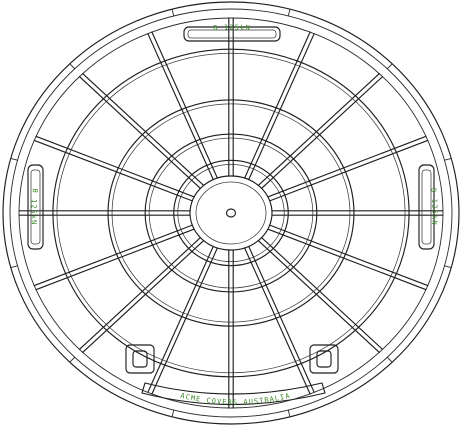 The width and height of the screenshot is (461, 427). What do you see at coordinates (180, 107) in the screenshot?
I see `radial-rib-12-b` at bounding box center [180, 107].